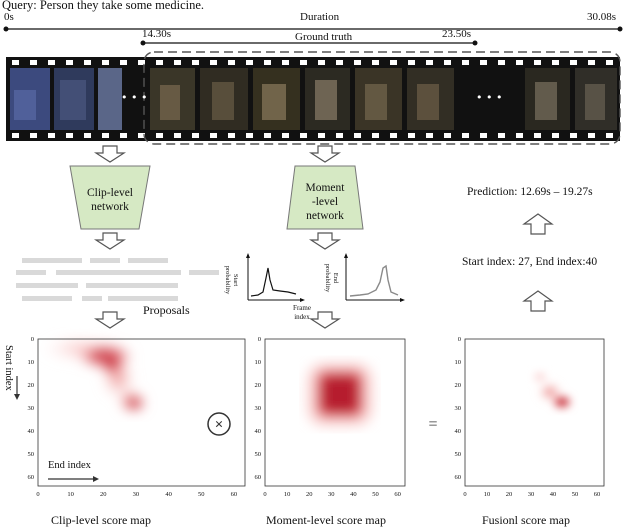  What do you see at coordinates (227, 280) in the screenshot?
I see `start-prob-ylabel-2: probability` at bounding box center [227, 280].